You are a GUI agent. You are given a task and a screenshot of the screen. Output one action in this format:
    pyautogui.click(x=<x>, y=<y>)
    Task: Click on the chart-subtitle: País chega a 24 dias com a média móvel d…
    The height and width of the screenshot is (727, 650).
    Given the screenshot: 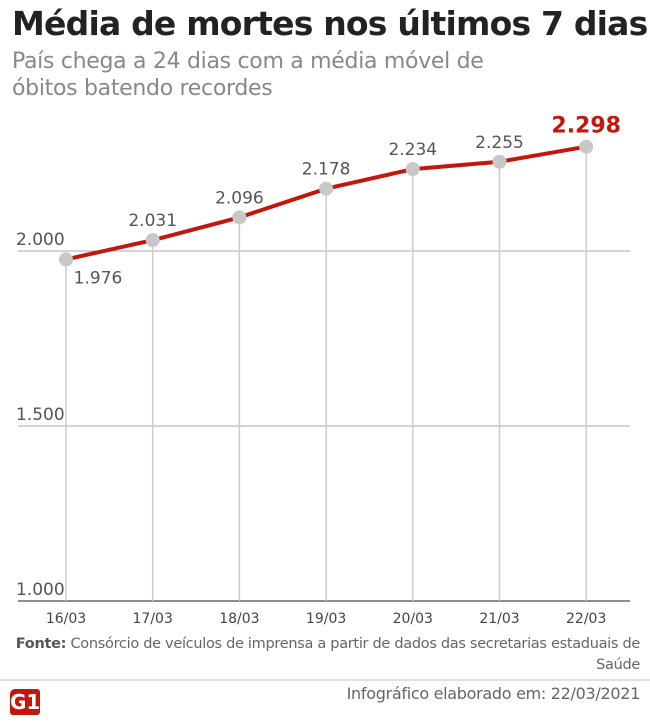 What is the action you would take?
    pyautogui.click(x=248, y=75)
    